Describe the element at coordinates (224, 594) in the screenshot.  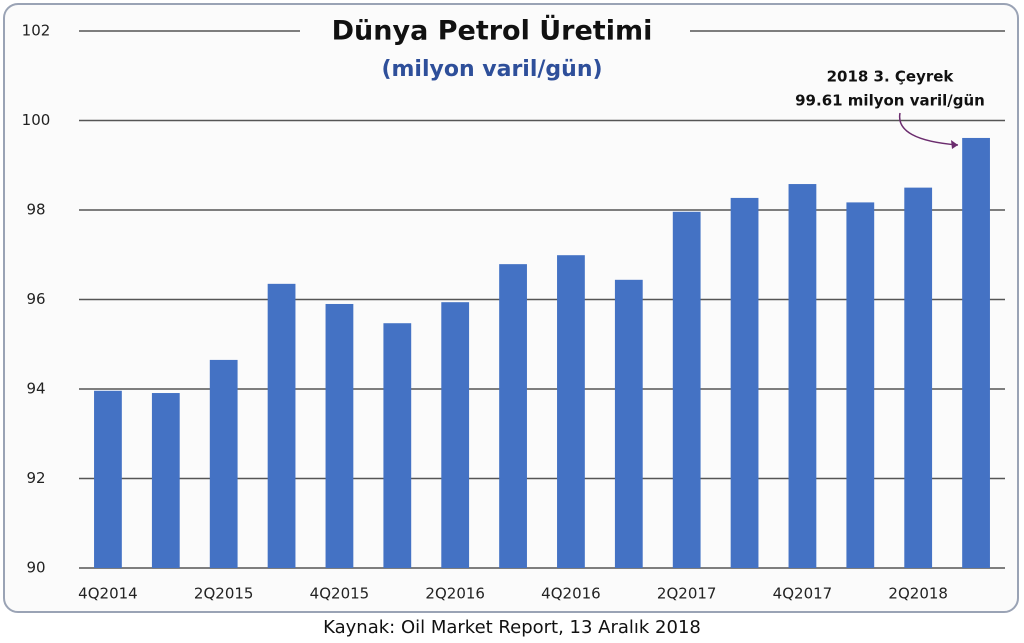
I see `x-tick-label: 2Q2015` at that location.